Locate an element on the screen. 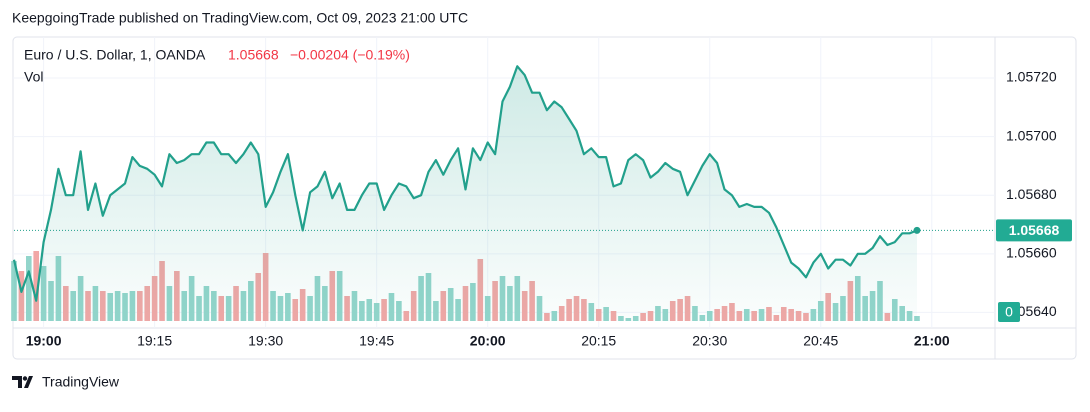 This screenshot has width=1090, height=412. price-label: 1.05668 is located at coordinates (1034, 230).